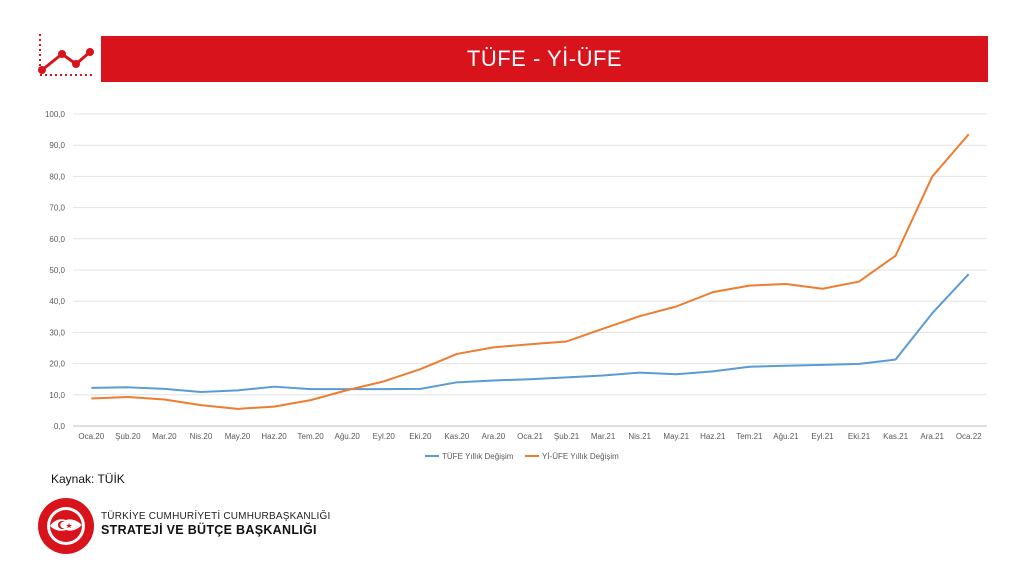 This screenshot has height=576, width=1024. I want to click on chart-legend: TÜFE Yıllık Değişim Yİ-ÜFE Yıllık Değişim, so click(522, 456).